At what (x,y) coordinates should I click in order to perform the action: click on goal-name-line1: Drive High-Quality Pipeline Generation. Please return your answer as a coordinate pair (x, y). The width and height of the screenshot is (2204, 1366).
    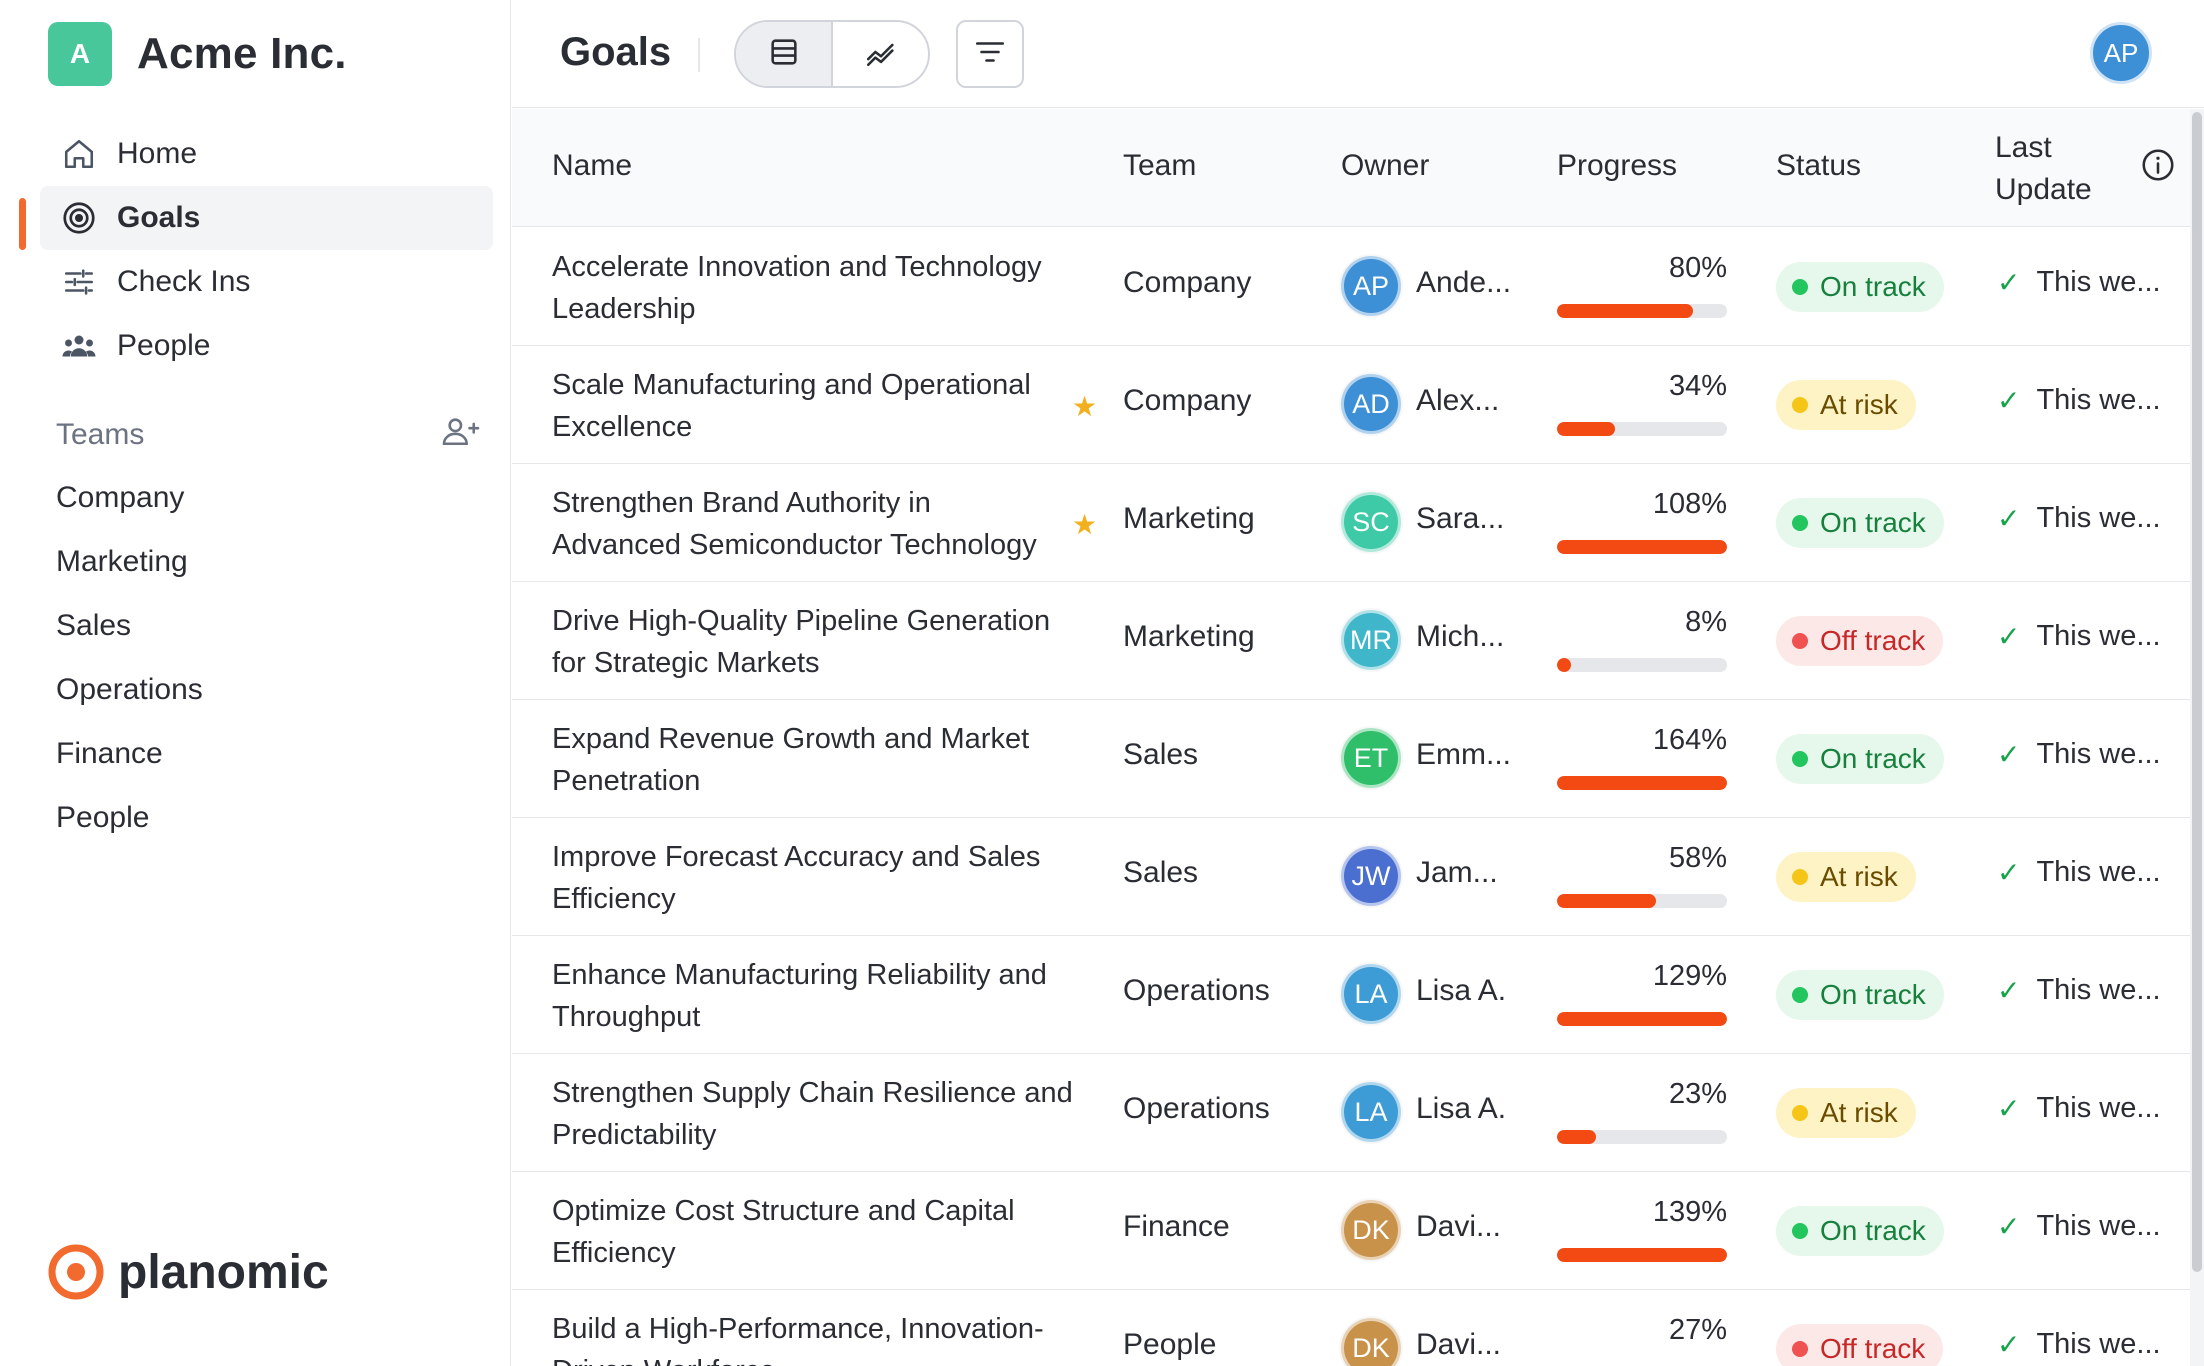
    Looking at the image, I should click on (801, 621).